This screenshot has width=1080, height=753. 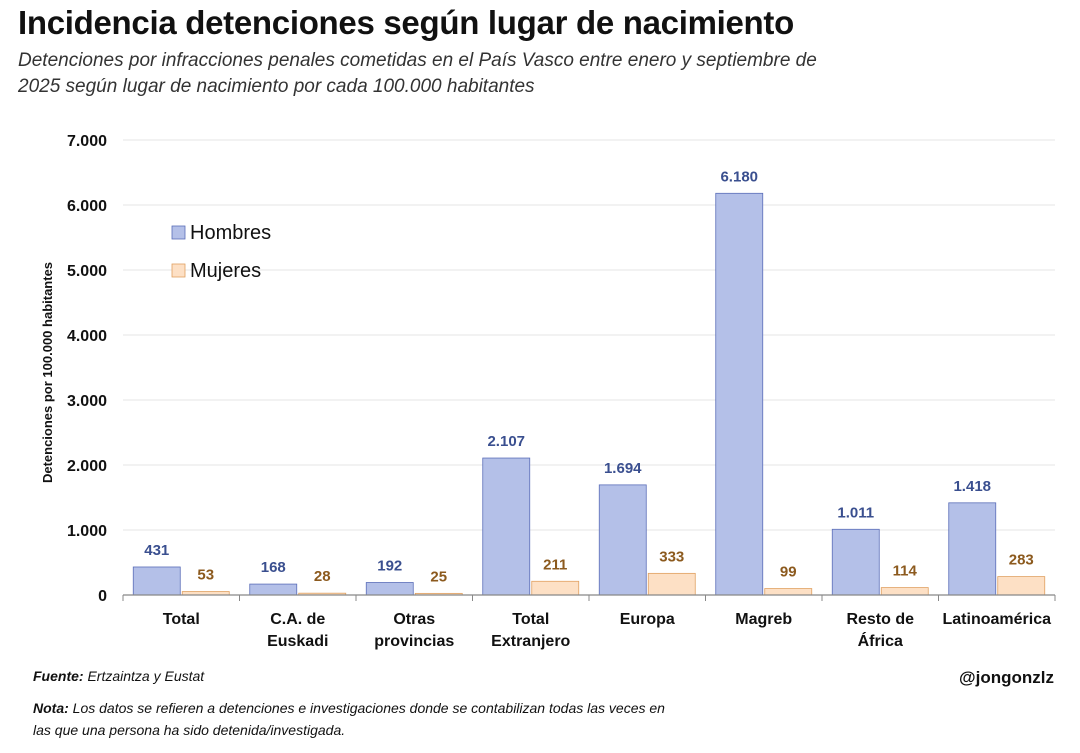 I want to click on y-tick-label: 3.000, so click(x=87, y=401).